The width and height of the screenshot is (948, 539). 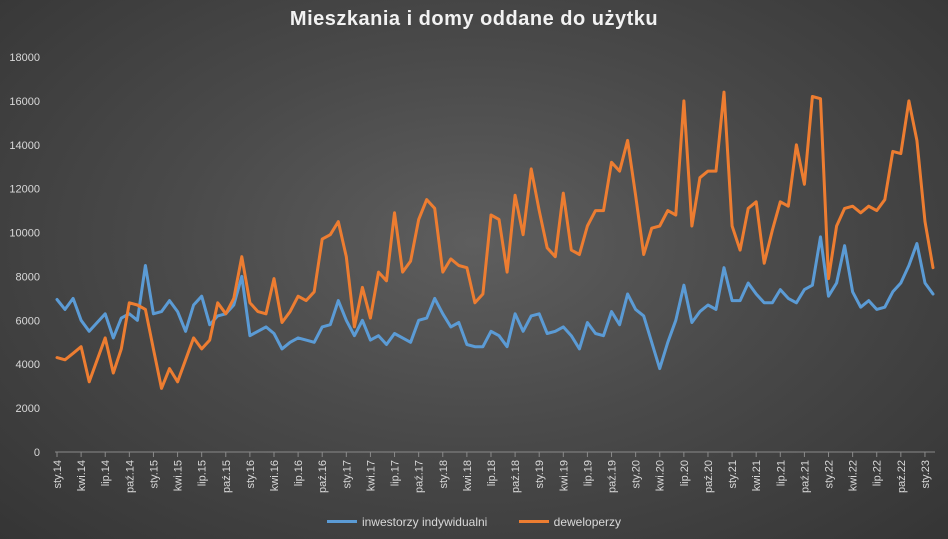 I want to click on x-tick-label: paź.18, so click(x=516, y=476).